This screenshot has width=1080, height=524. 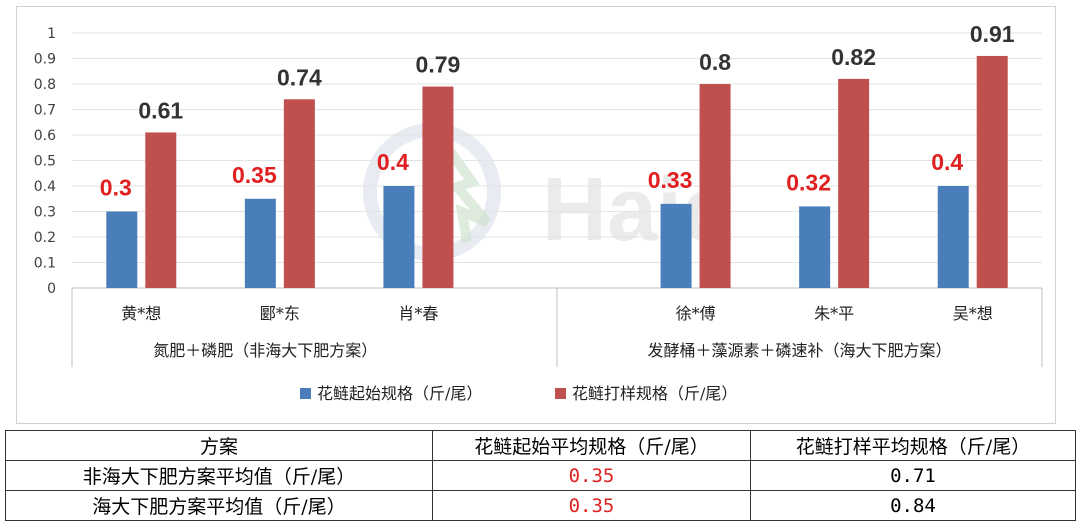 What do you see at coordinates (973, 313) in the screenshot?
I see `category-label: 吴*想` at bounding box center [973, 313].